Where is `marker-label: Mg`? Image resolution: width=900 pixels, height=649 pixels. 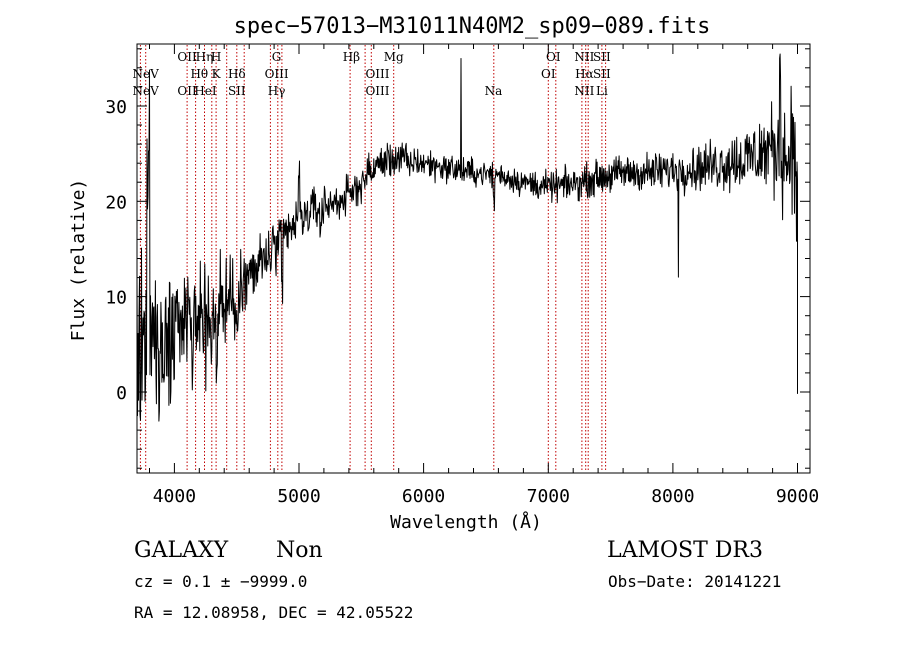 marker-label: Mg is located at coordinates (394, 57).